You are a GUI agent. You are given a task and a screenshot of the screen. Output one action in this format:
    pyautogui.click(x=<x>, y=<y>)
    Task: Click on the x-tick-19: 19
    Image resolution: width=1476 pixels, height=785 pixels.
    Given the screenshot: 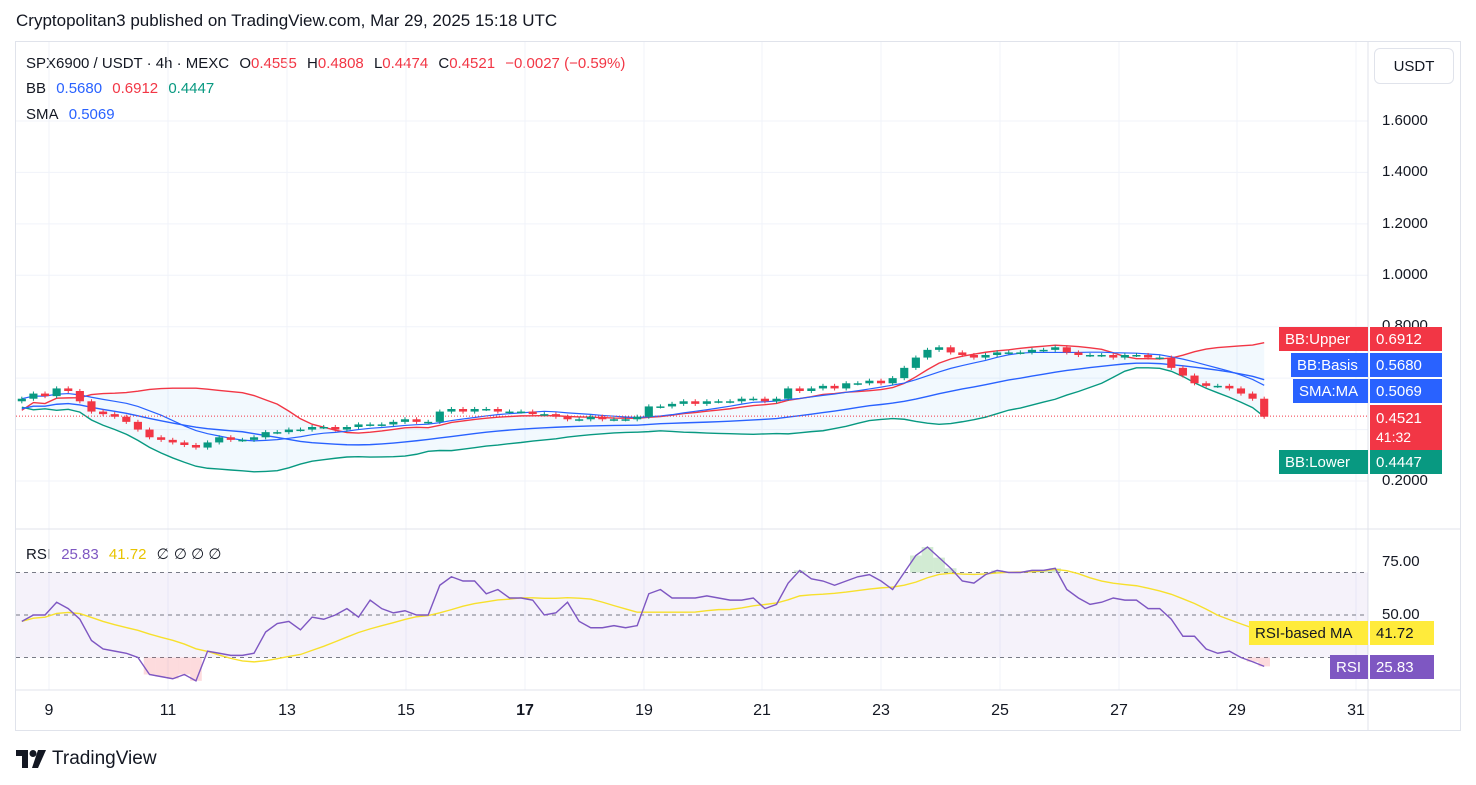 What is the action you would take?
    pyautogui.click(x=644, y=710)
    